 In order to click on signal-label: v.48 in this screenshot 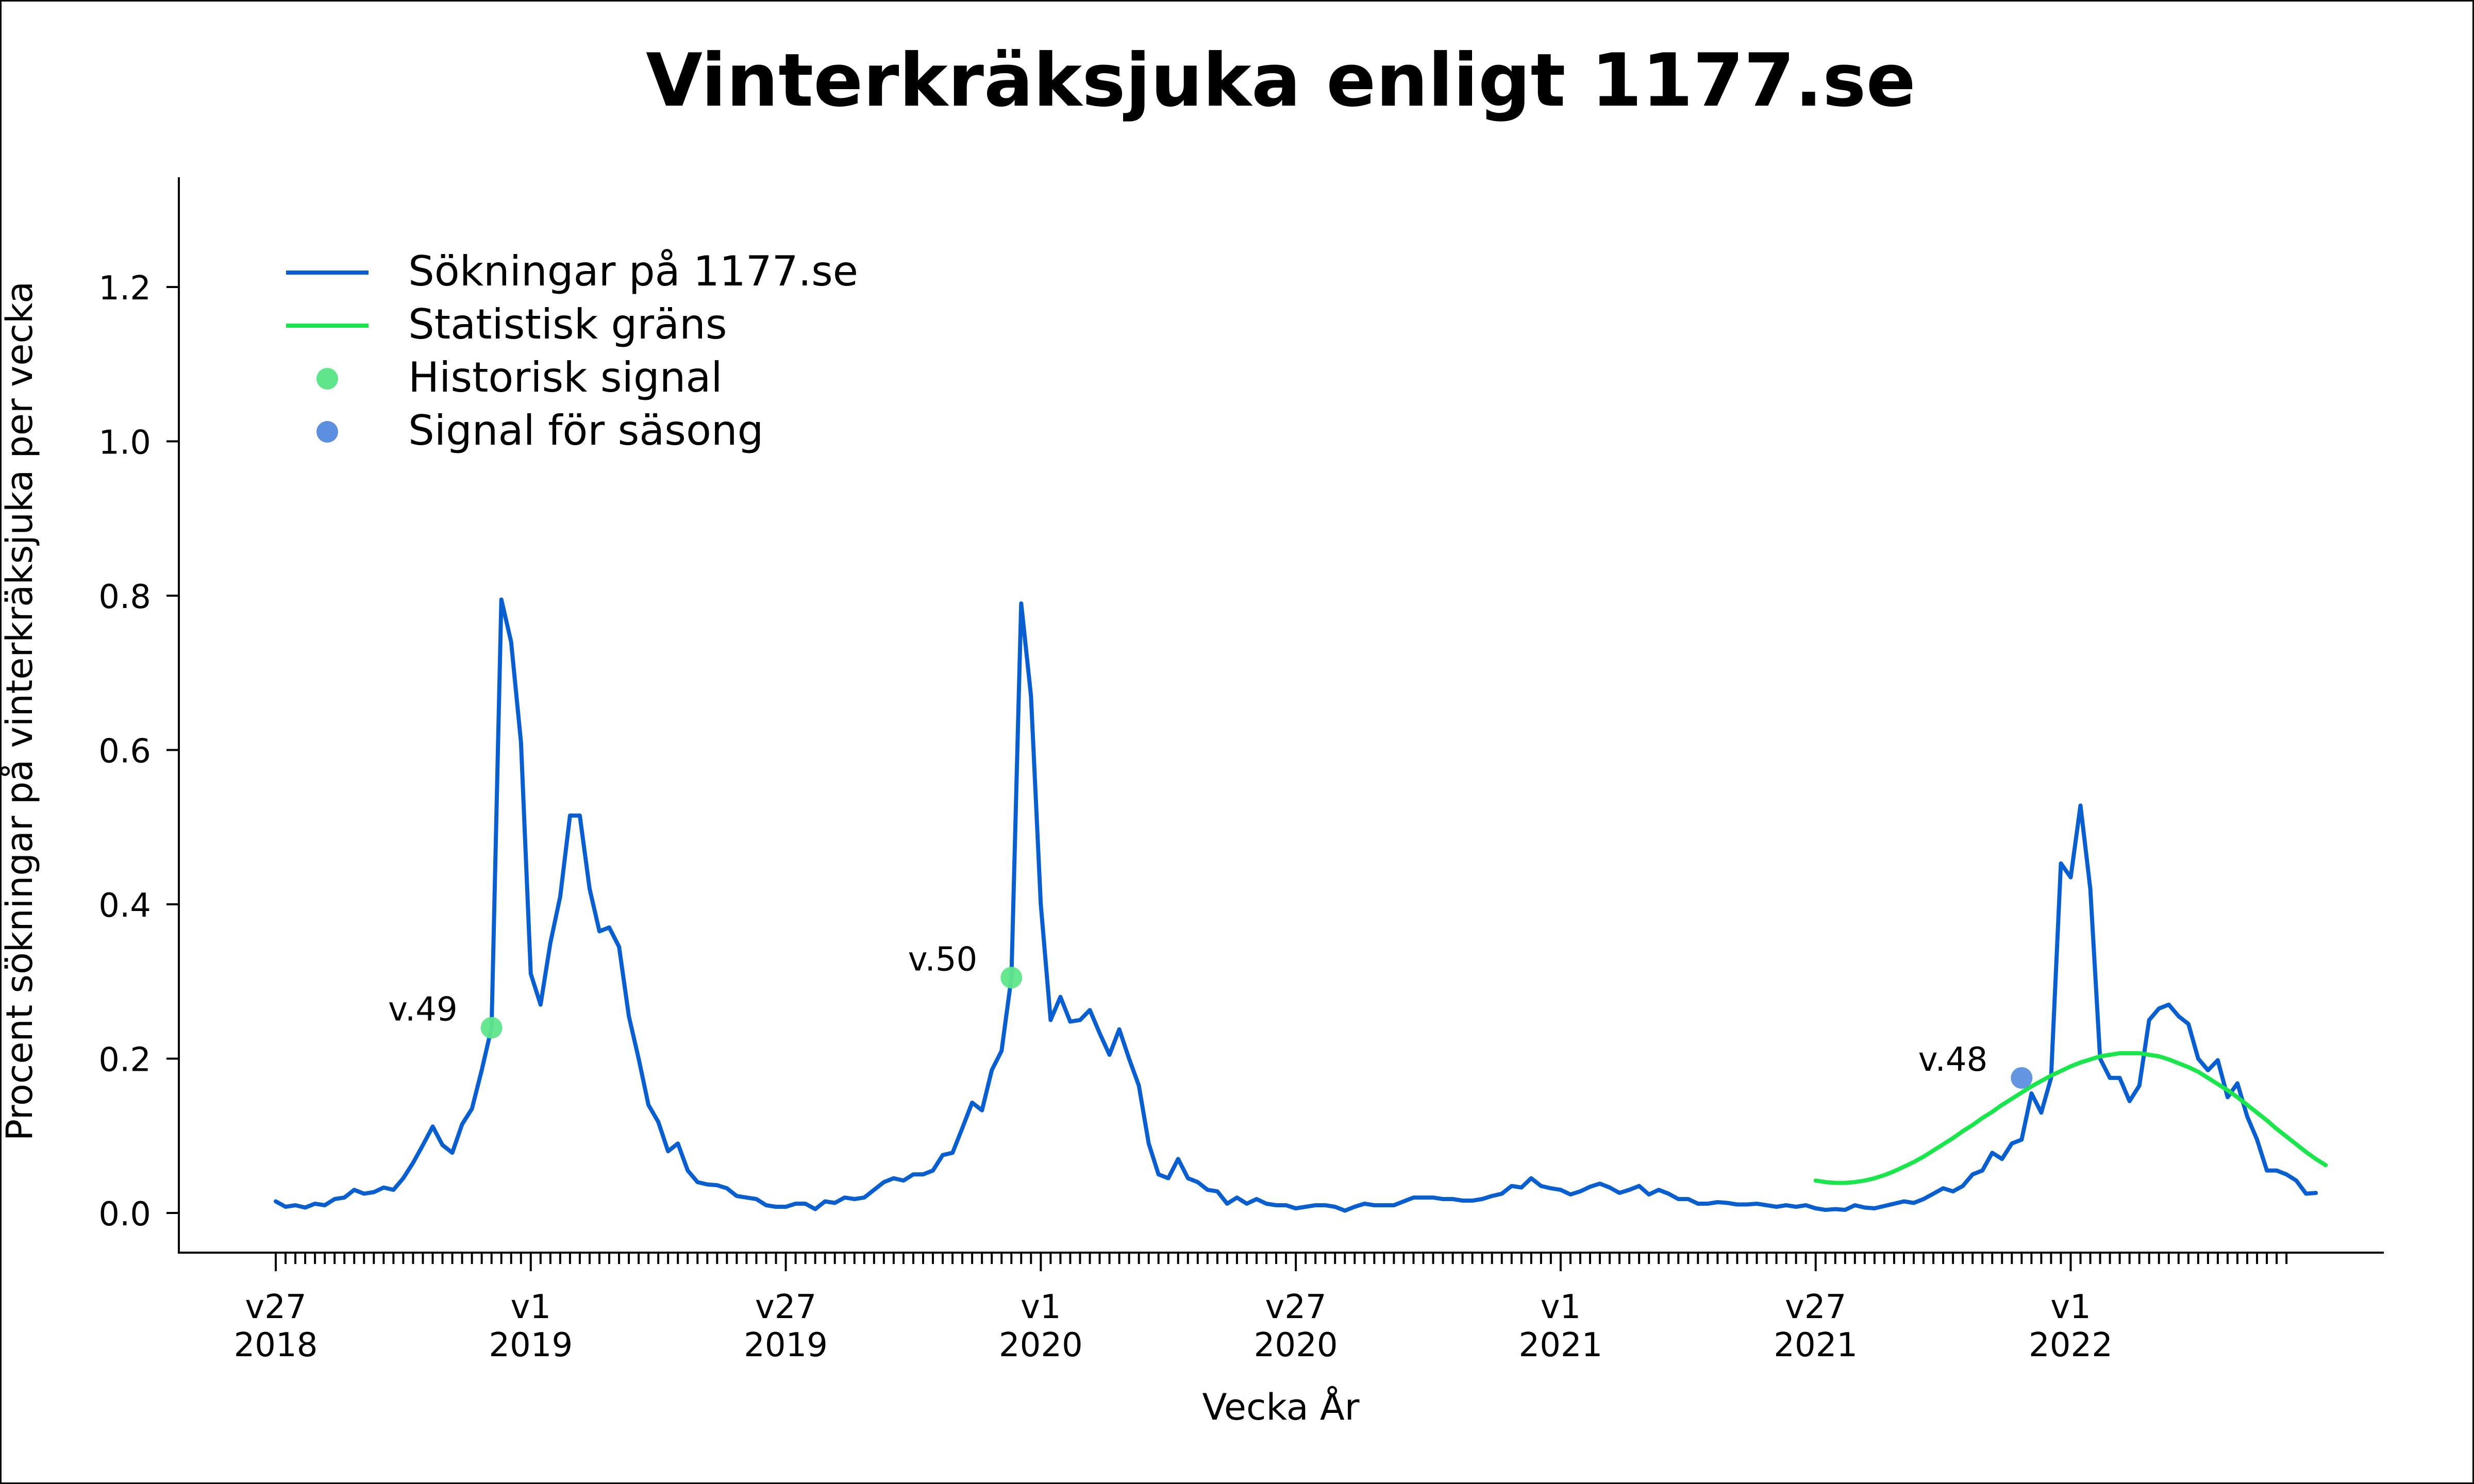, I will do `click(1953, 1060)`.